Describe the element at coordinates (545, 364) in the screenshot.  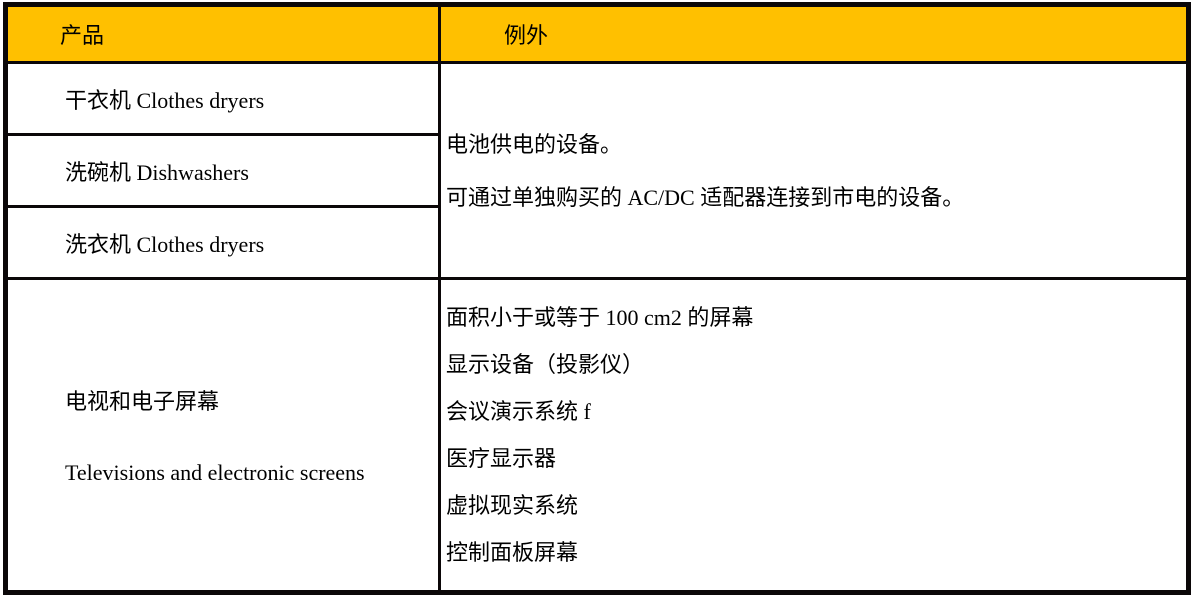
I see `exception-line-projectors: 显示设备（投影仪）` at that location.